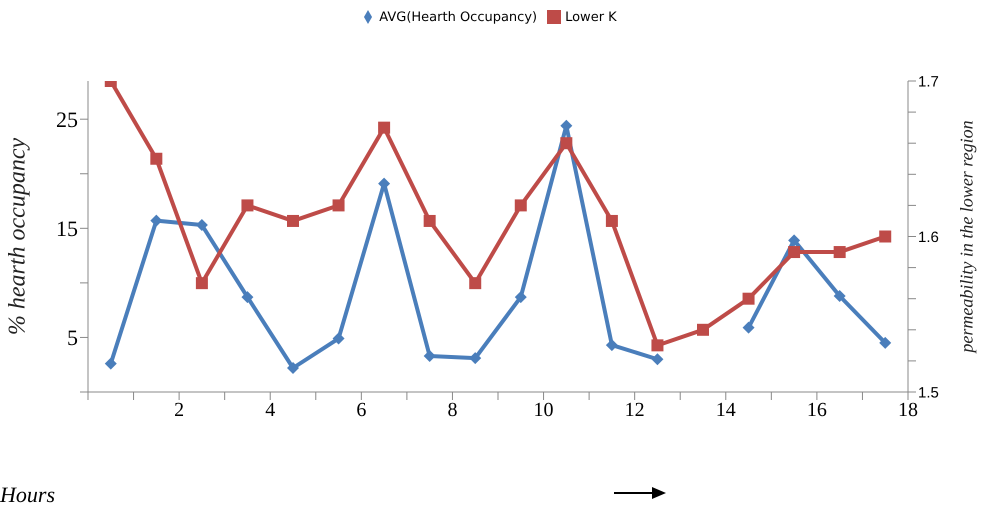  I want to click on x-tick-label: 18, so click(908, 410).